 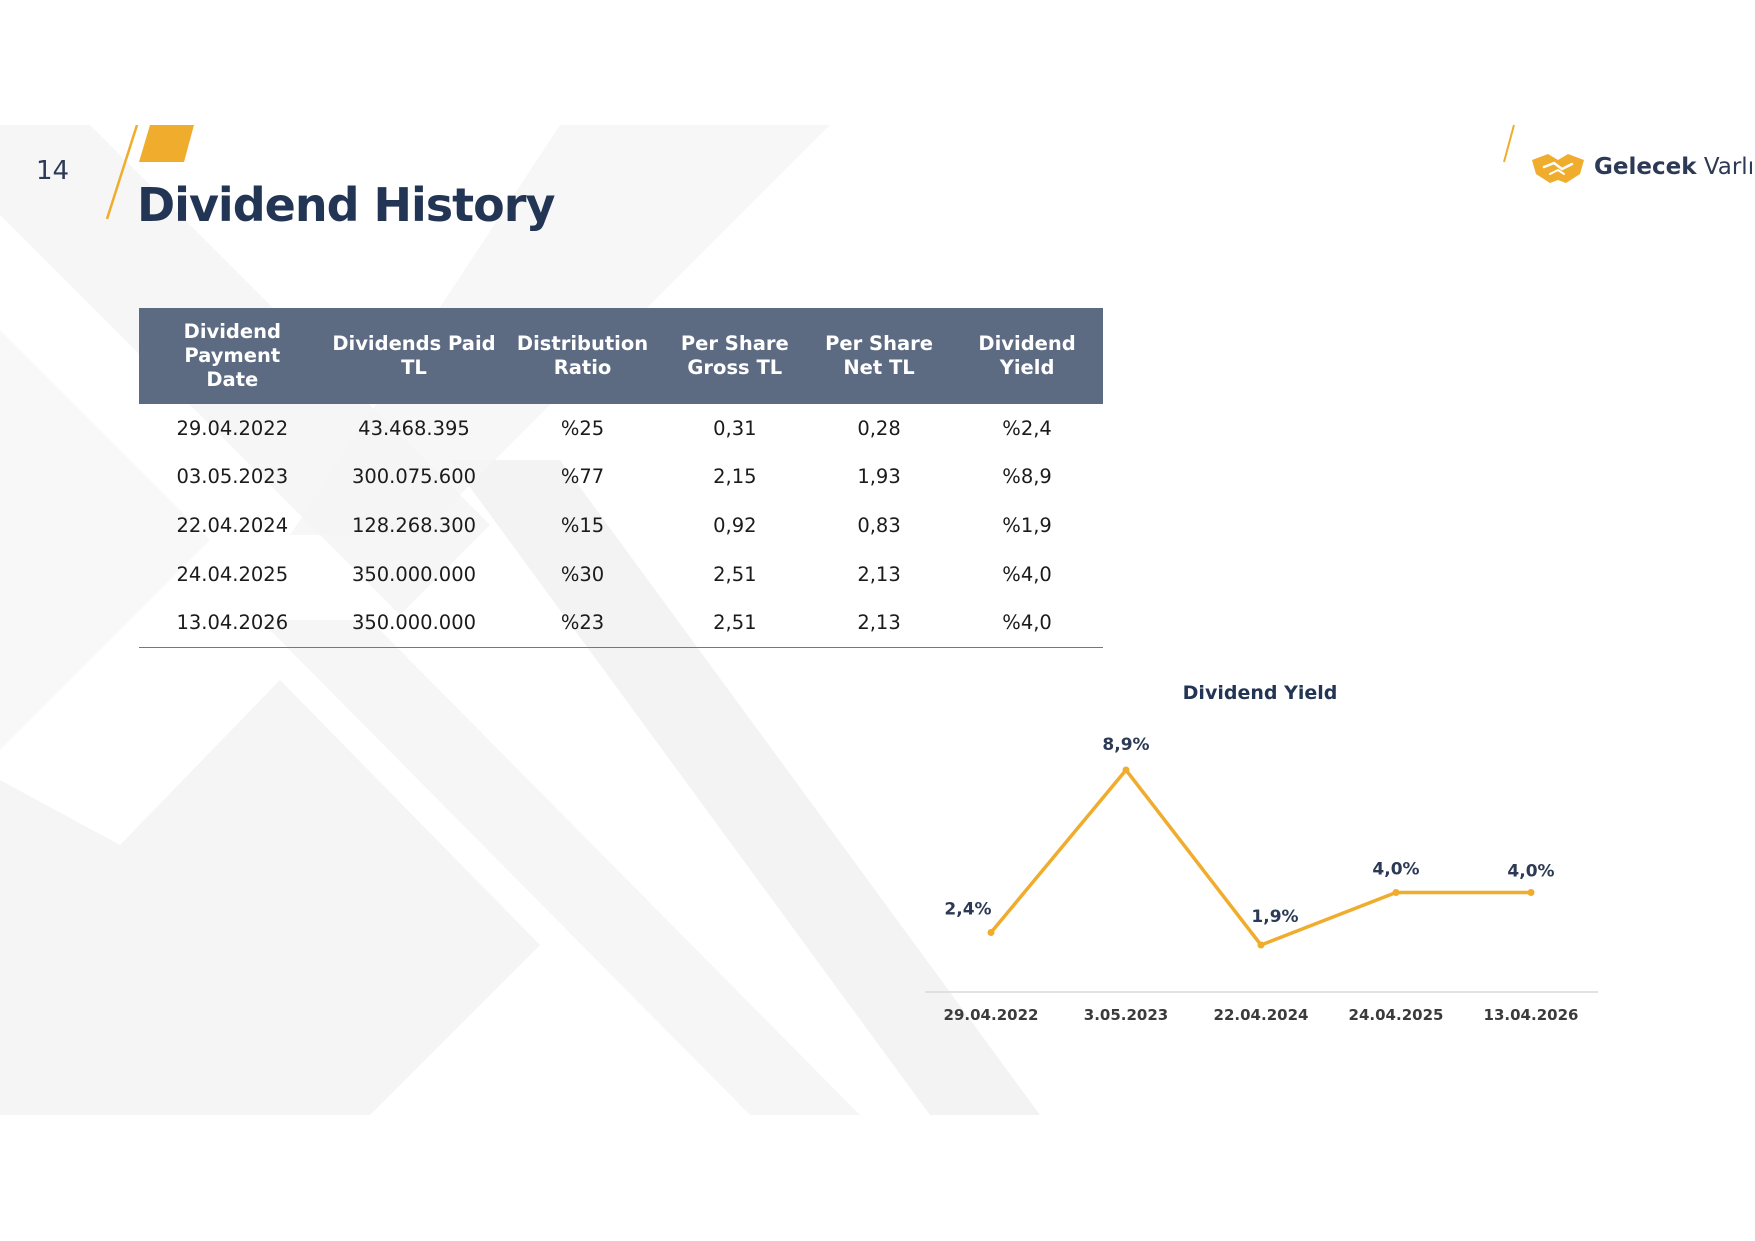 What do you see at coordinates (582, 623) in the screenshot?
I see `cell-distribution-ratio: %23` at bounding box center [582, 623].